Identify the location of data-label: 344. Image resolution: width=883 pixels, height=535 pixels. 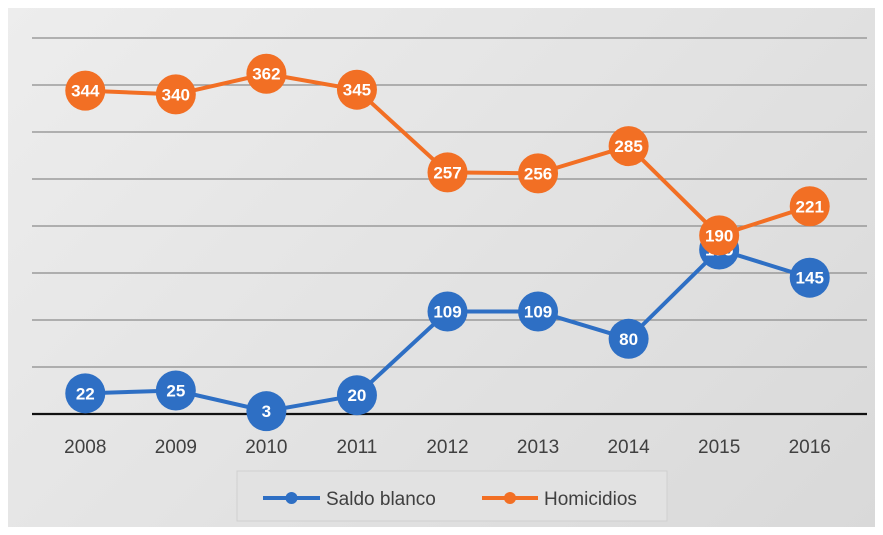
(85, 91).